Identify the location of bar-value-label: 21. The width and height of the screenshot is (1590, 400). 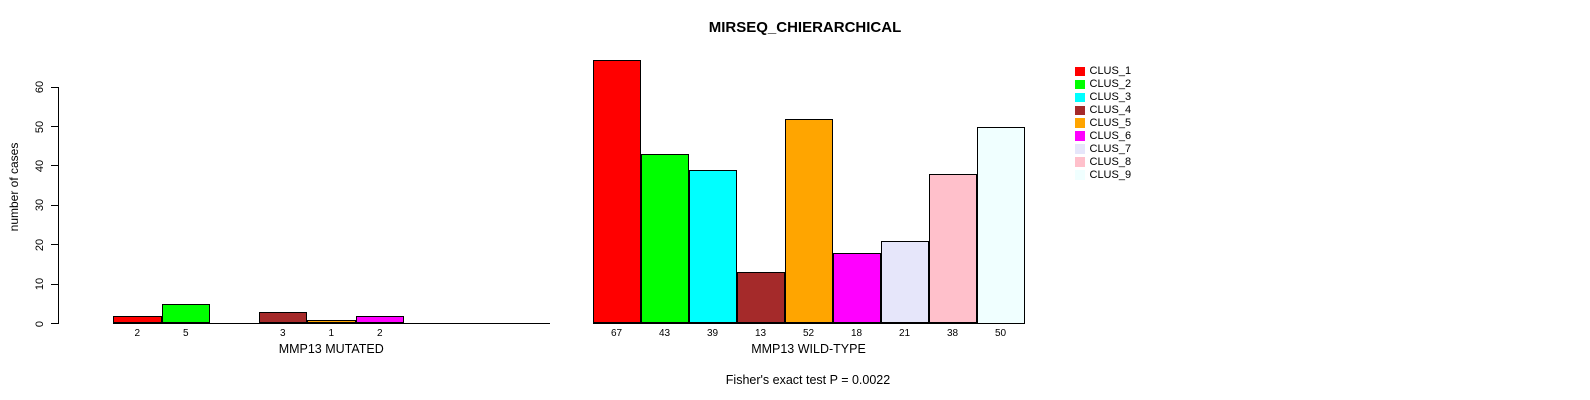
(904, 333).